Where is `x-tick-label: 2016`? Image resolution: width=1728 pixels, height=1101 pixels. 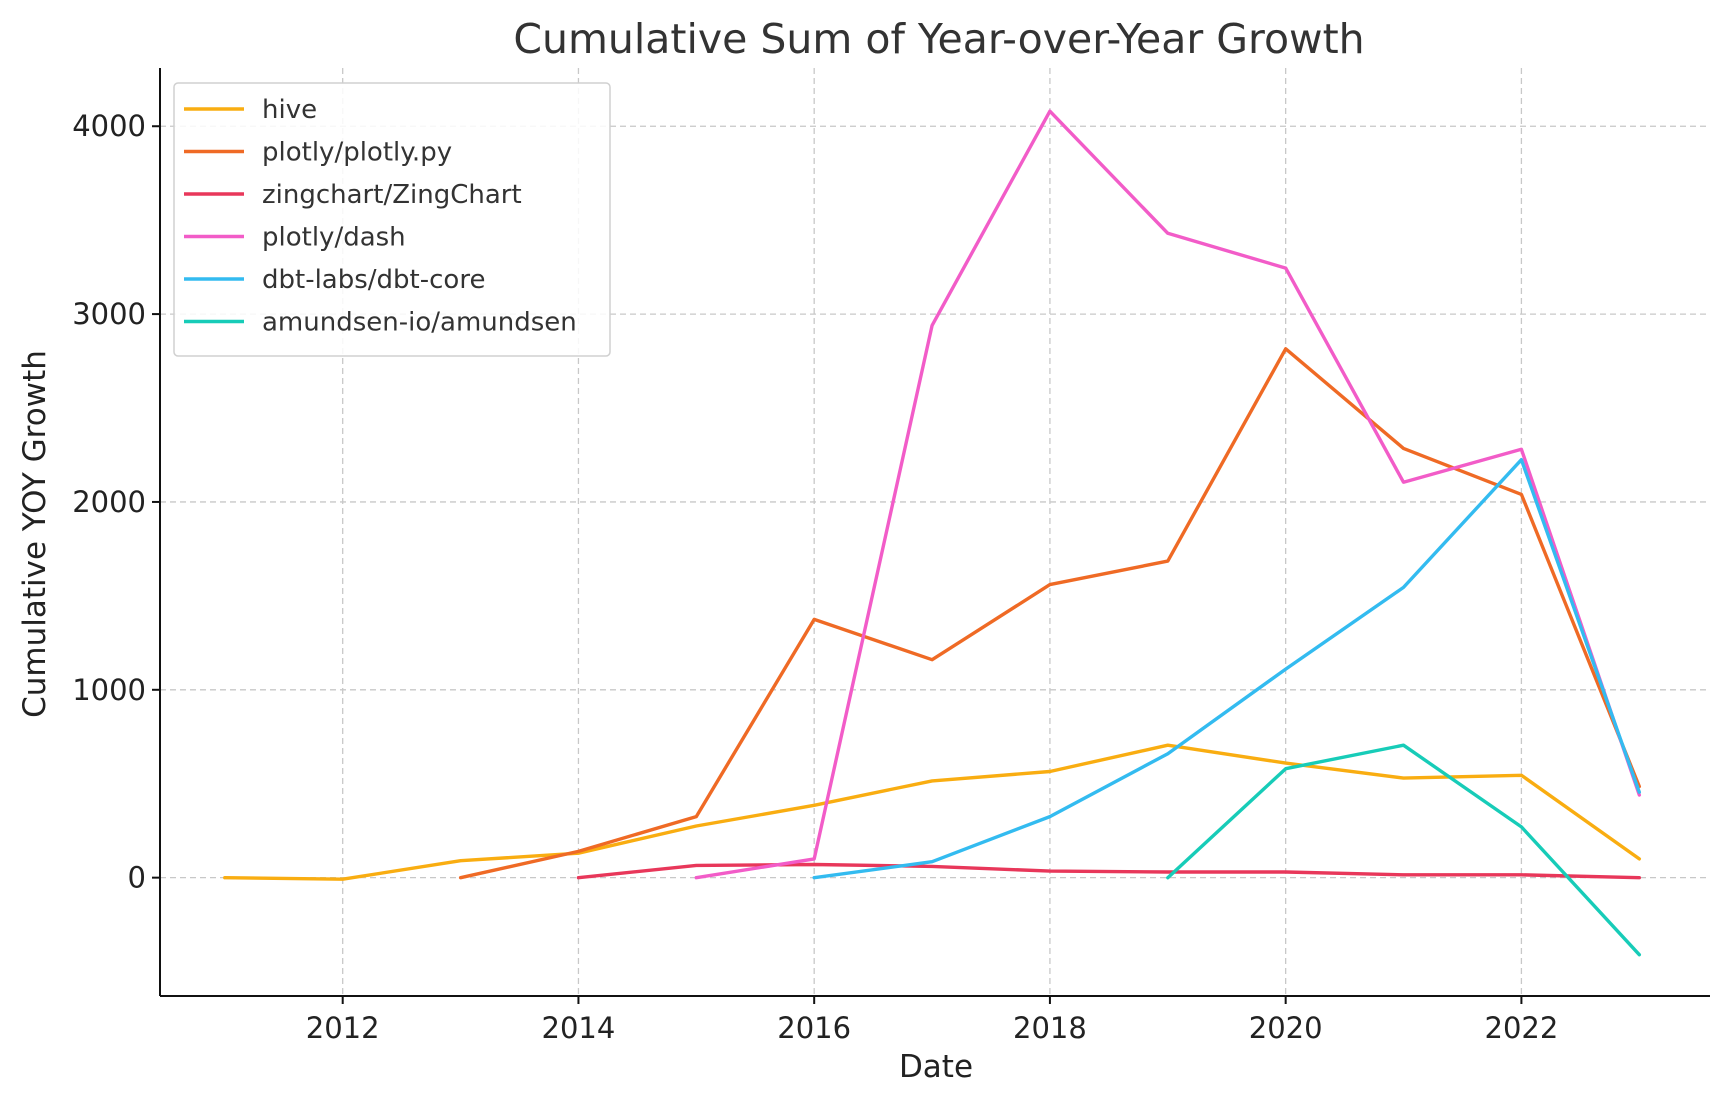 x-tick-label: 2016 is located at coordinates (814, 1028).